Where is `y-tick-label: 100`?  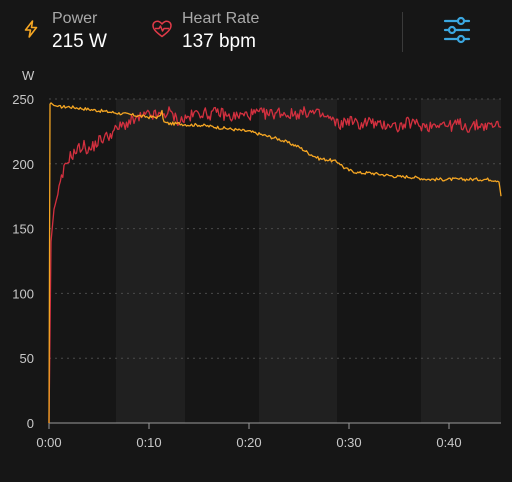
y-tick-label: 100 is located at coordinates (23, 293).